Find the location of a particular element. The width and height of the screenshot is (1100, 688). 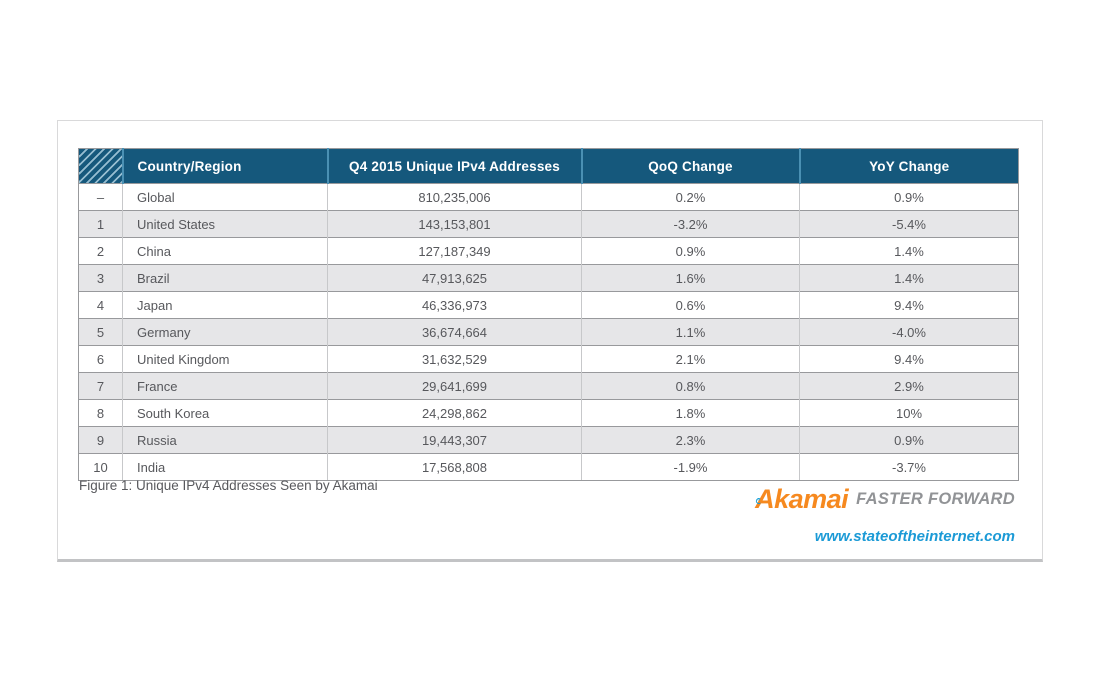

cell-addresses: 143,153,801 is located at coordinates (454, 224).